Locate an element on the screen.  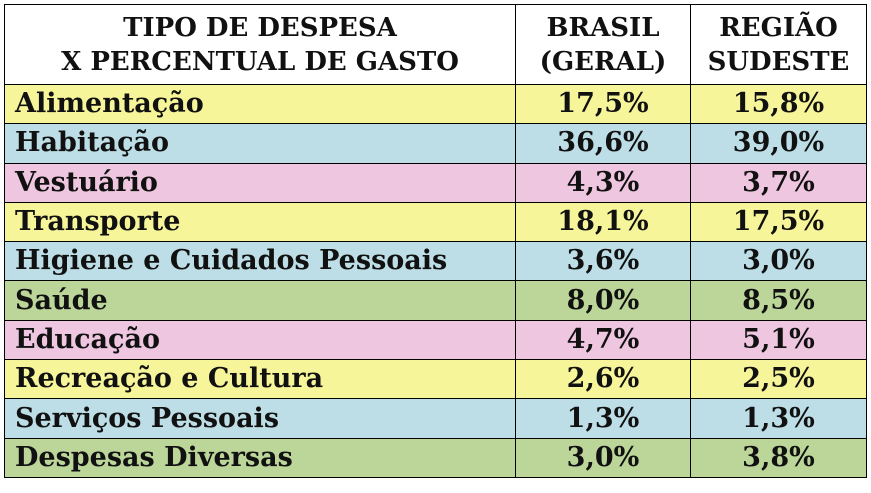
sudeste-percent-cell: 8,5% is located at coordinates (778, 300).